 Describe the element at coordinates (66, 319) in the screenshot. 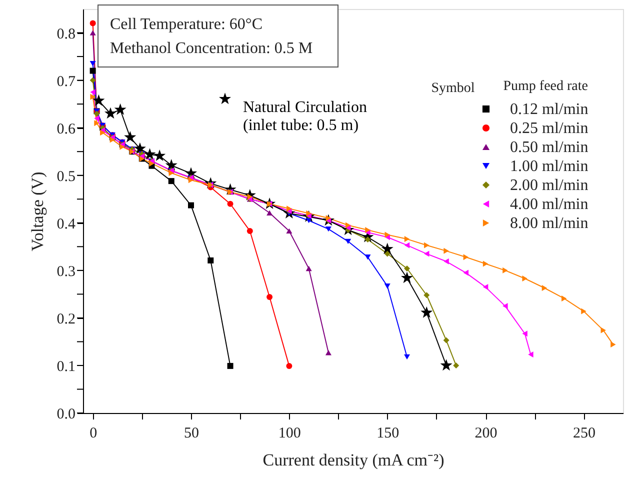

I see `y-tick-label: 0.2` at that location.